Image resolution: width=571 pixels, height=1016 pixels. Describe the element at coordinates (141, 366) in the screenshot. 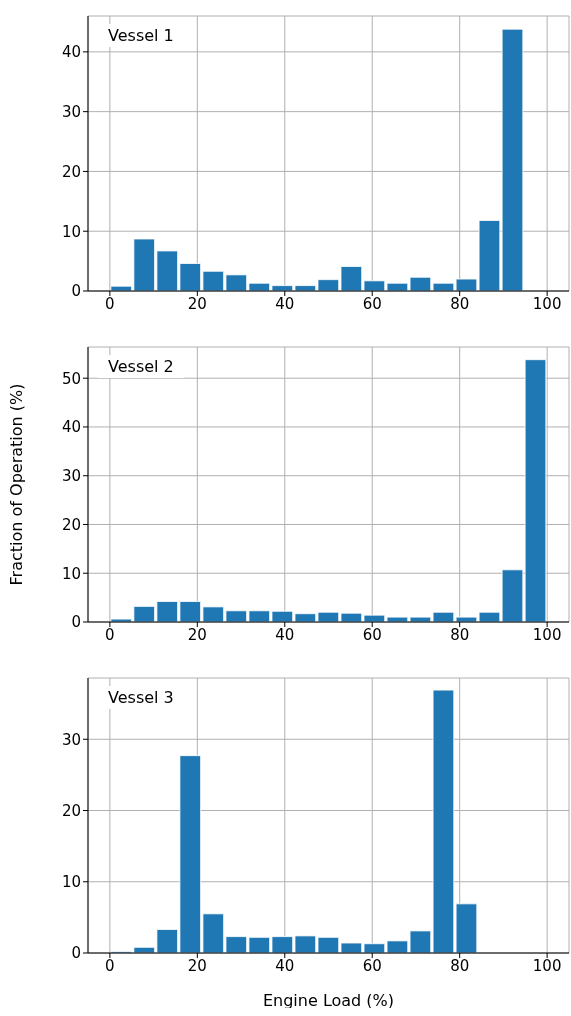

I see `text: Vessel 2` at that location.